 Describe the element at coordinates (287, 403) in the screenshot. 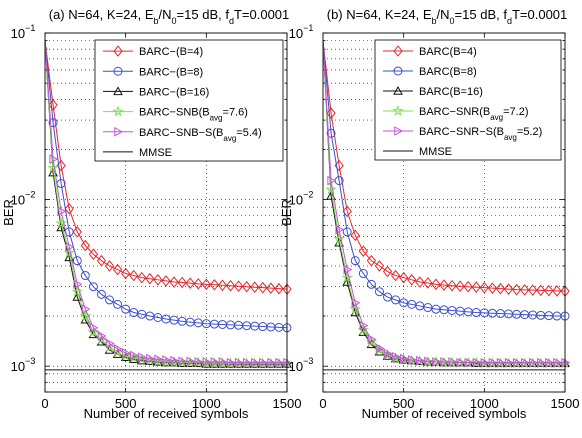

I see `x-tick-label: 1500` at that location.